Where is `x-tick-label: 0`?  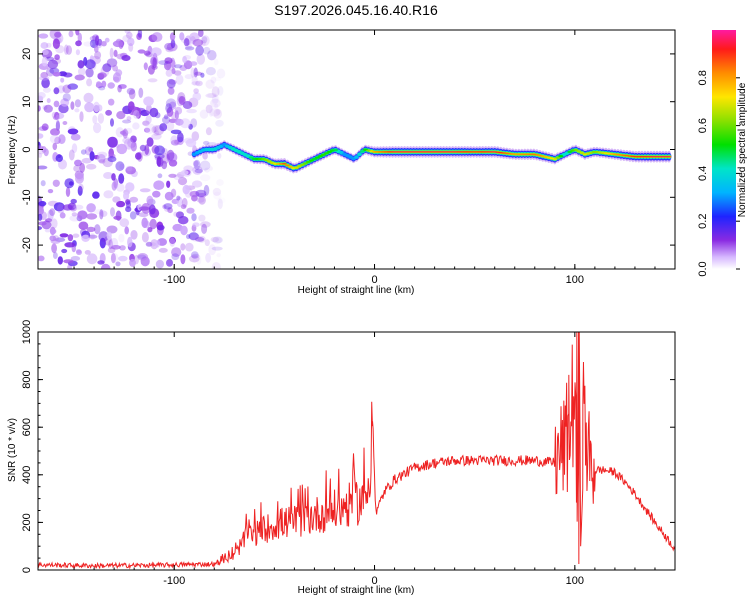
x-tick-label: 0 is located at coordinates (374, 280).